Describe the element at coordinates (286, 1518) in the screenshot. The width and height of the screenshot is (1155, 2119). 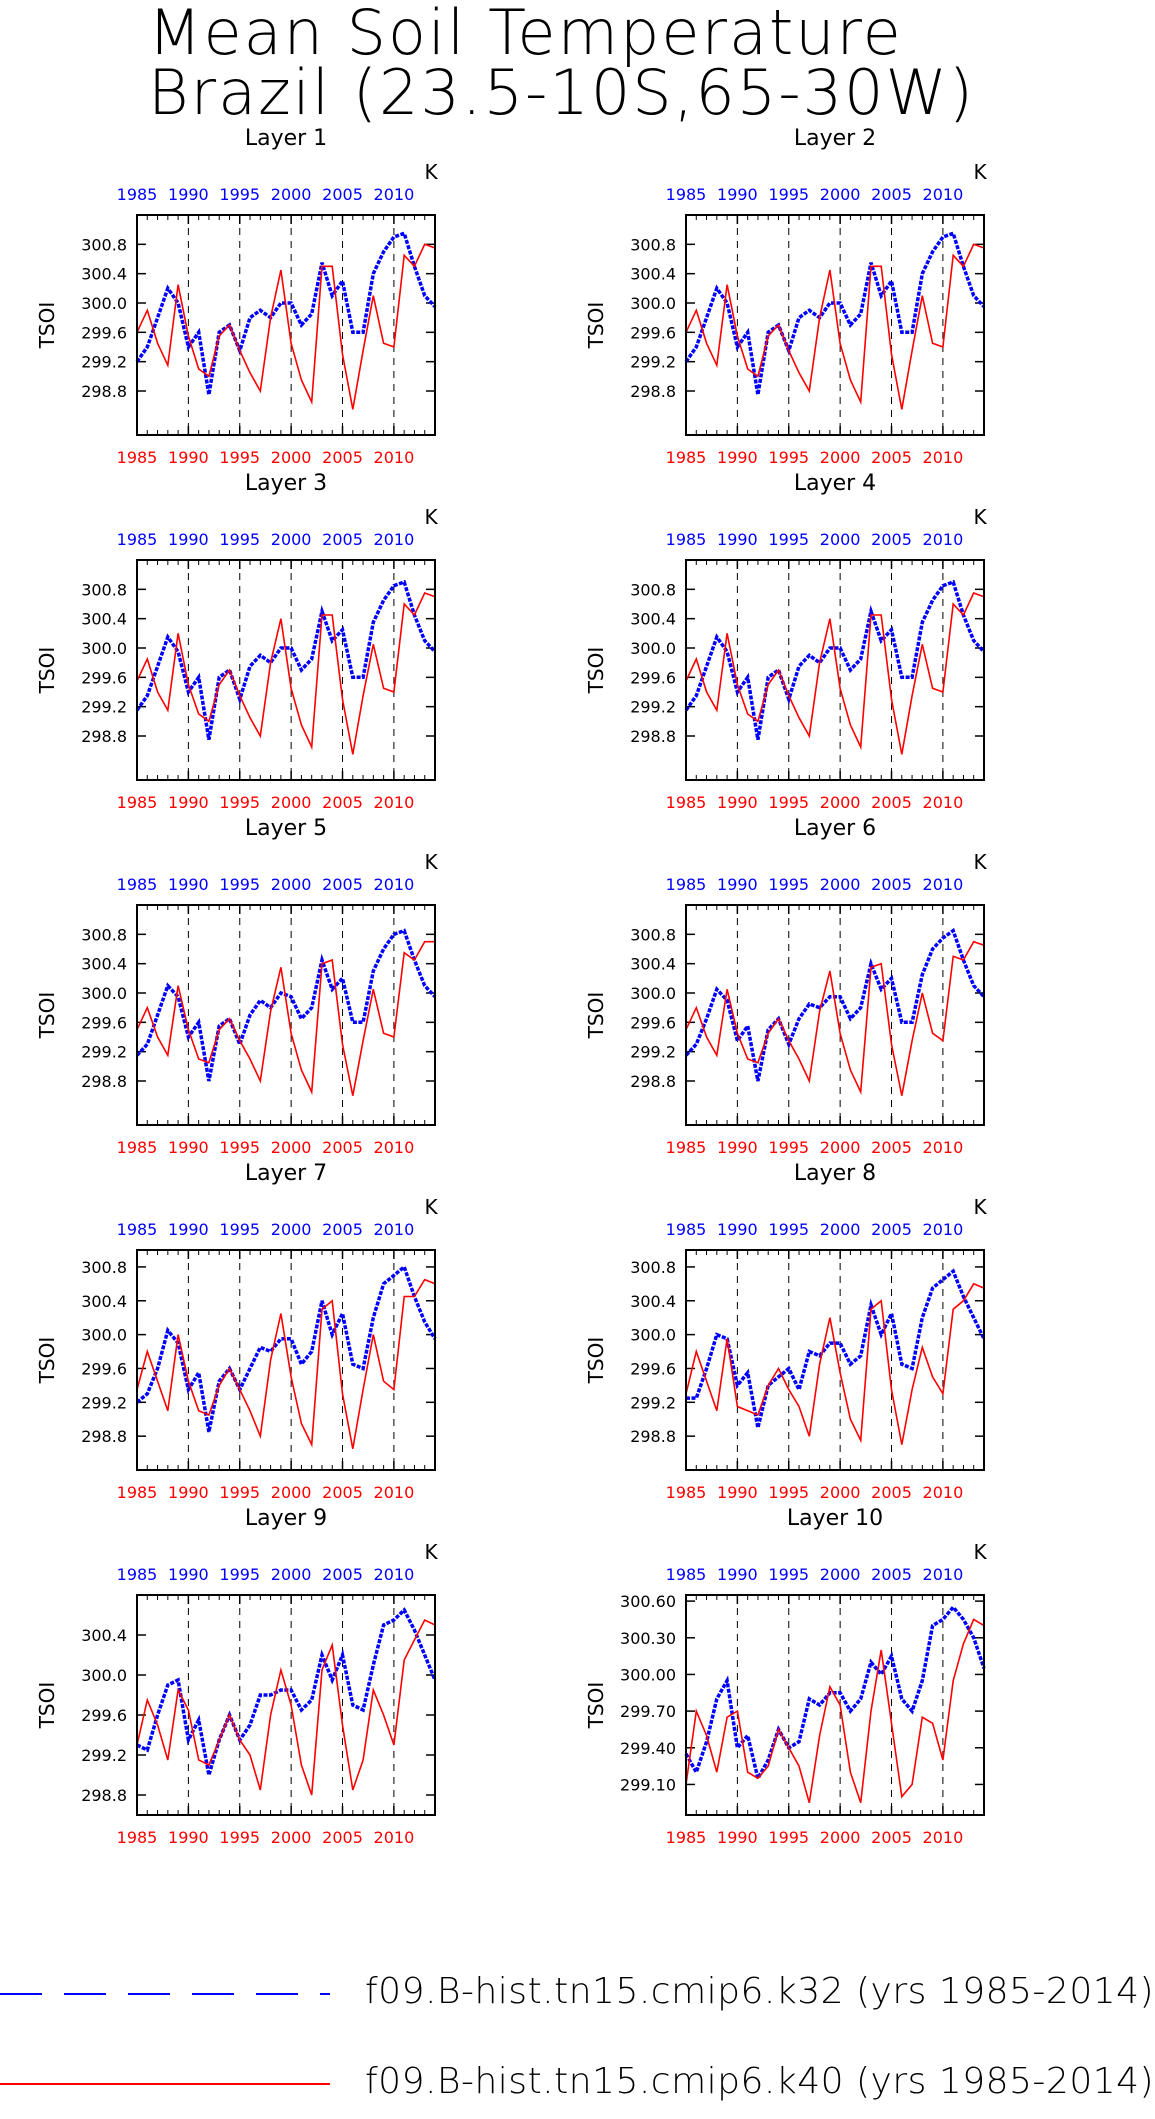
I see `panel-title: Layer 9` at that location.